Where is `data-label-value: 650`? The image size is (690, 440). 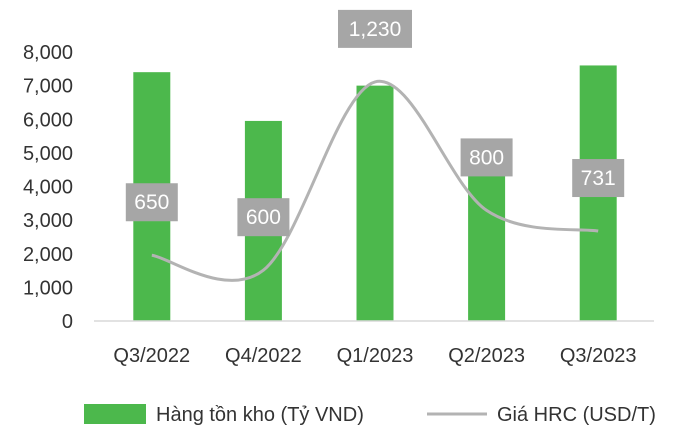
data-label-value: 650 is located at coordinates (151, 202).